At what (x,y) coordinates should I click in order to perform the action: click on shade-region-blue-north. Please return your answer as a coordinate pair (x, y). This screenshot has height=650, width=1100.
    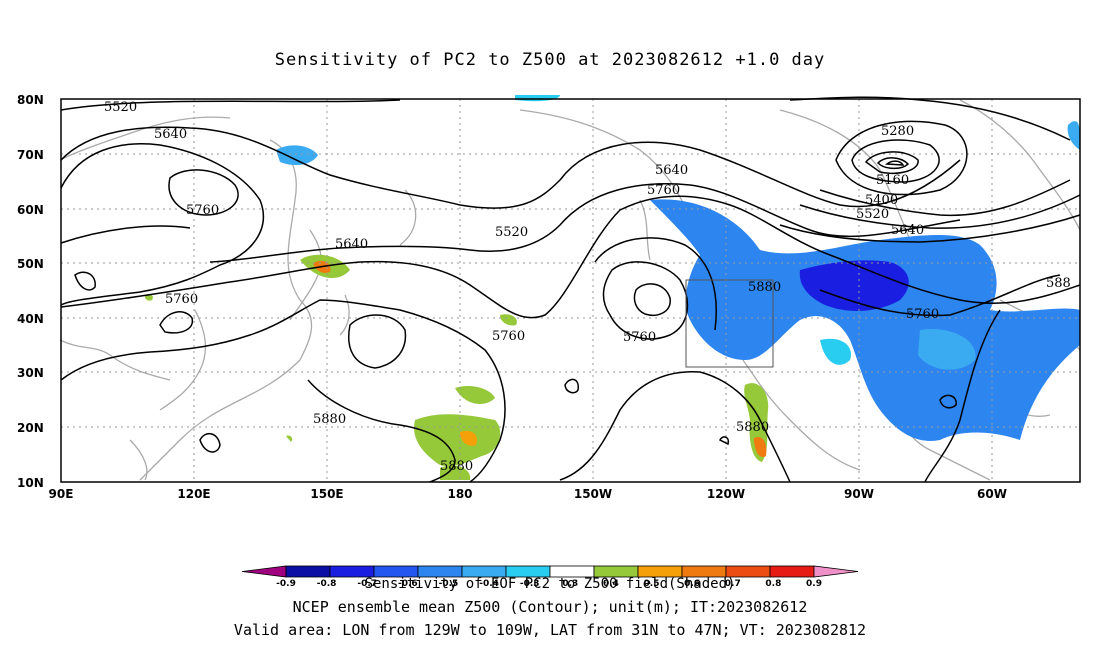
    Looking at the image, I should click on (297, 155).